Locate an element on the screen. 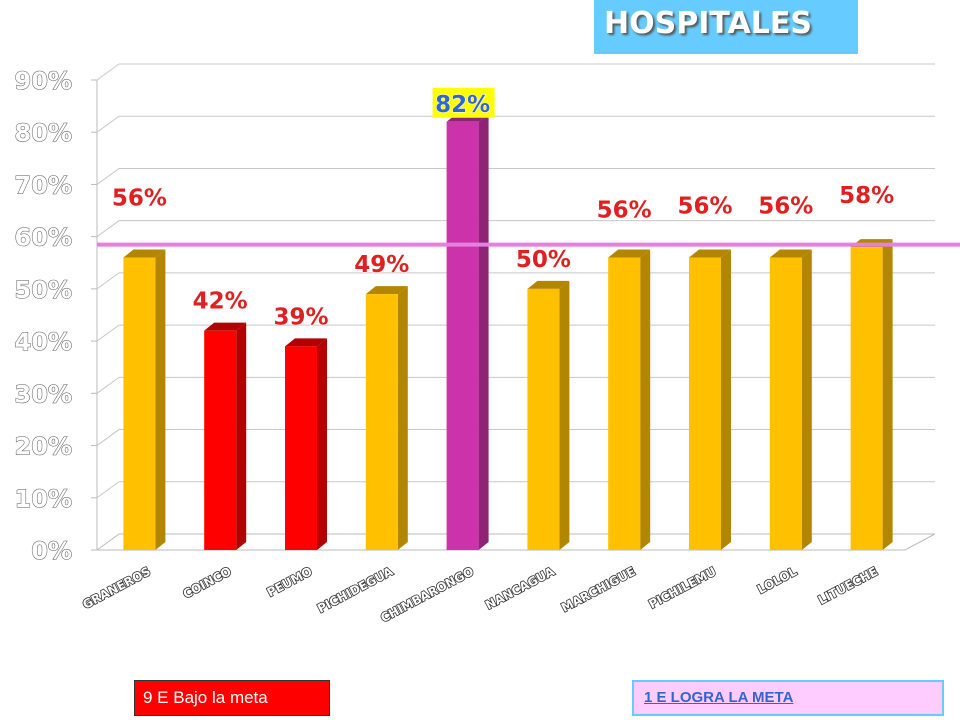 The height and width of the screenshot is (720, 960). bar-peumo is located at coordinates (306, 444).